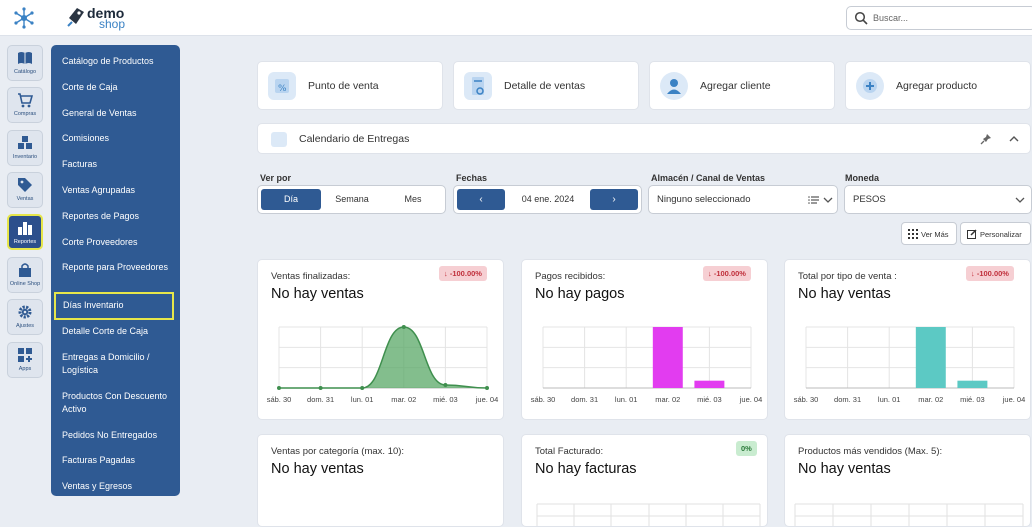 The width and height of the screenshot is (1032, 527). What do you see at coordinates (742, 85) in the screenshot?
I see `quick-action-agregar-cliente: Agregar cliente` at bounding box center [742, 85].